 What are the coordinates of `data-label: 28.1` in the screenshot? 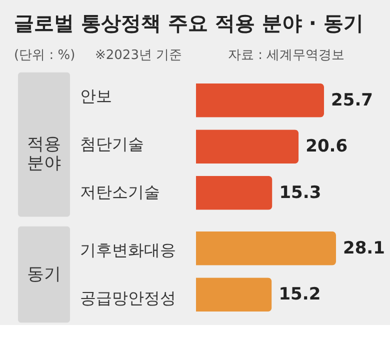 It's located at (364, 248).